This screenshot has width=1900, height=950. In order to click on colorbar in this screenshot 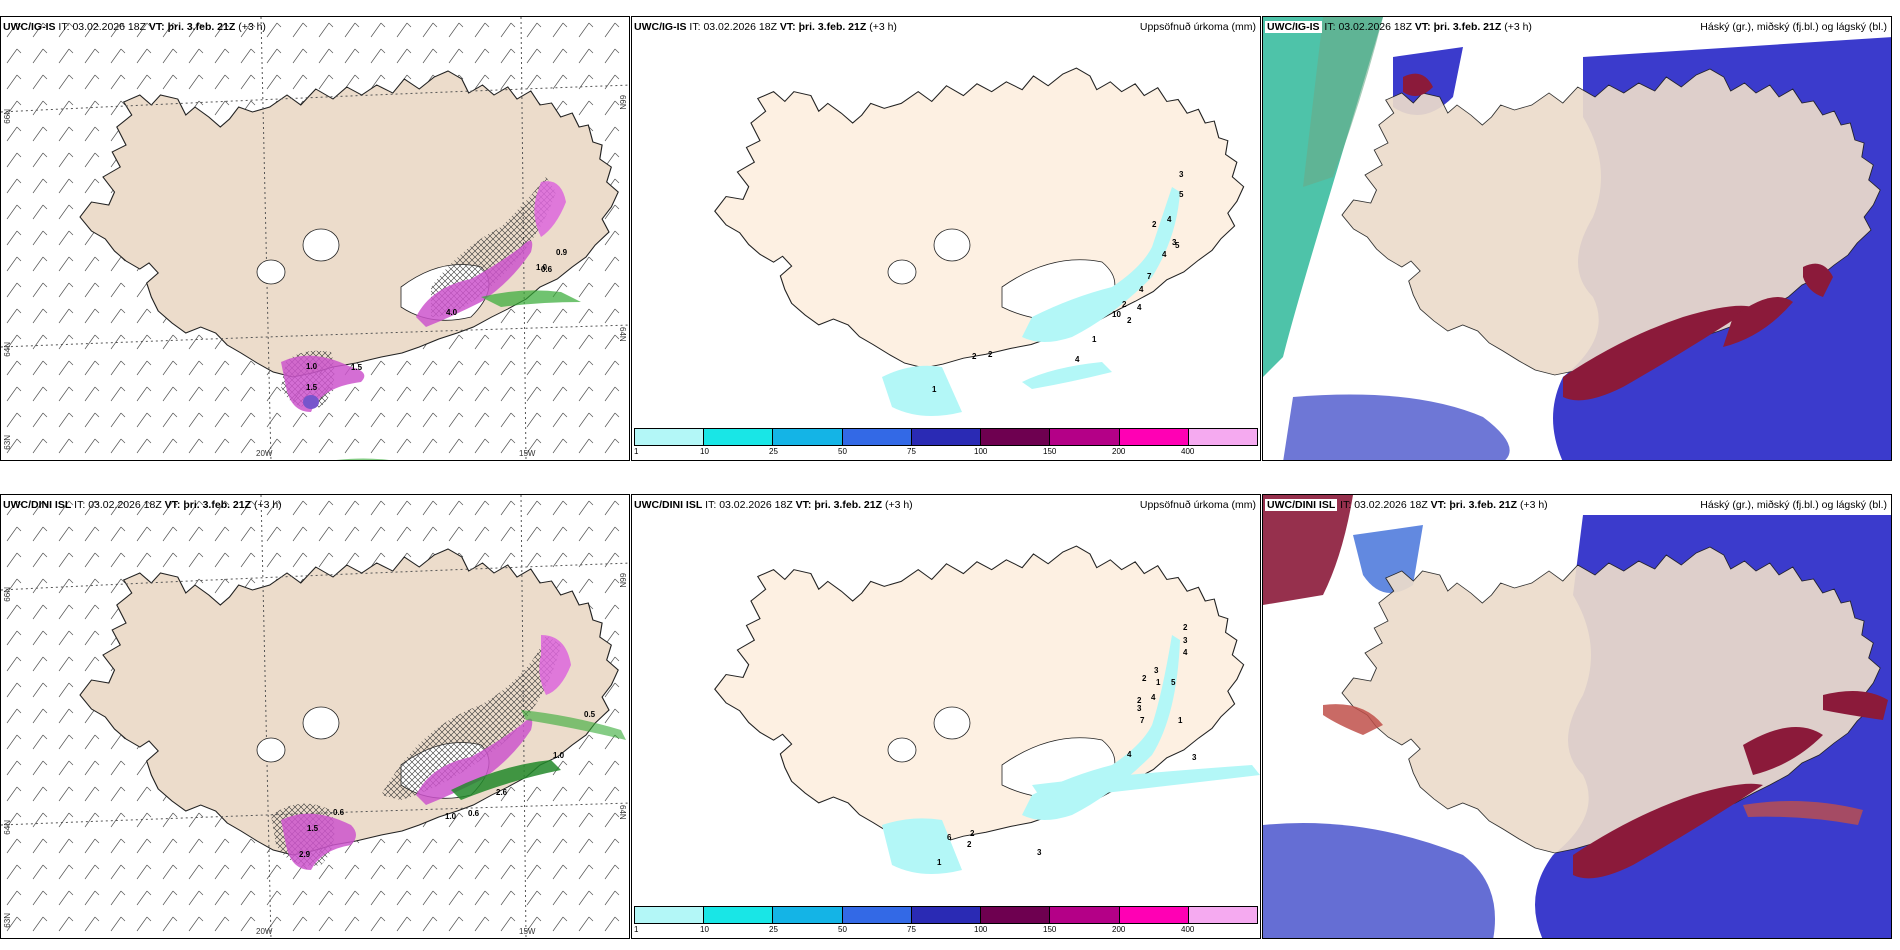, I will do `click(946, 437)`.